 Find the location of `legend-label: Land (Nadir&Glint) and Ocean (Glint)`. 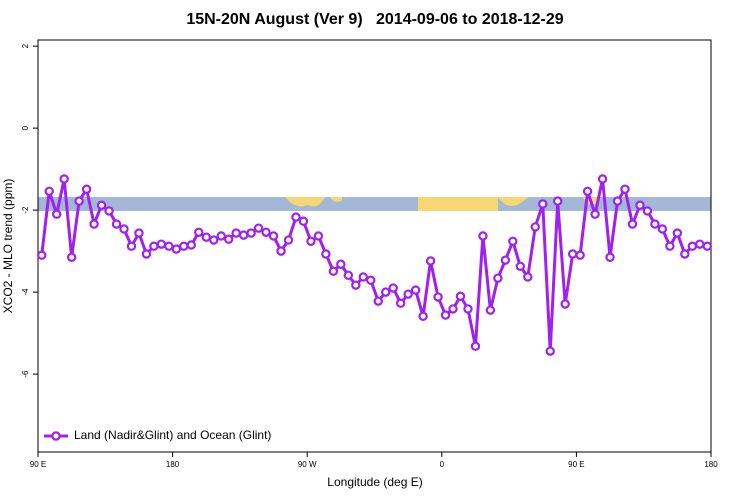

legend-label: Land (Nadir&Glint) and Ocean (Glint) is located at coordinates (172, 435).